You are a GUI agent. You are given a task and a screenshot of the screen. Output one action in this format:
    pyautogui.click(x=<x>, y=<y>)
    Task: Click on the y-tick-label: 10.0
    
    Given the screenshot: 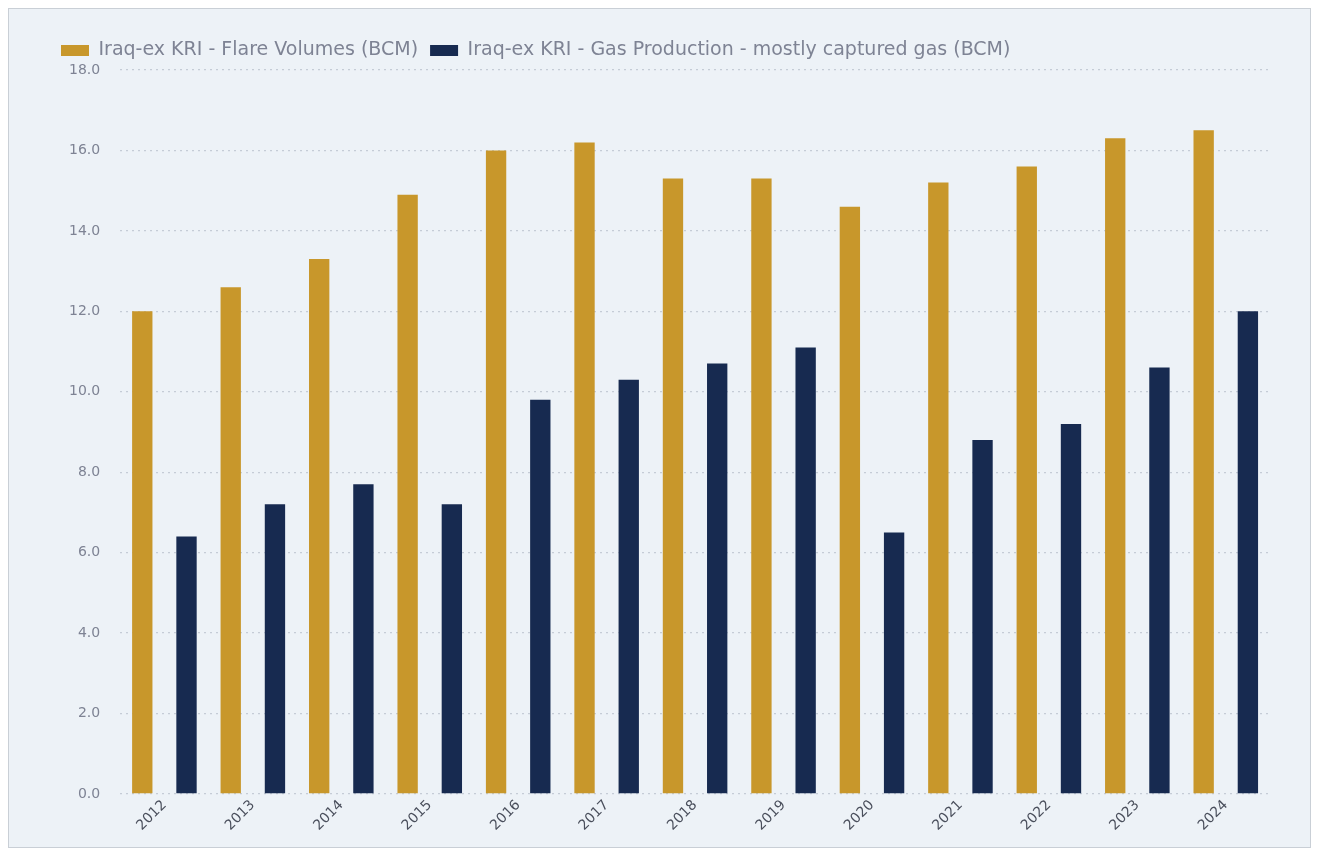 What is the action you would take?
    pyautogui.click(x=85, y=390)
    